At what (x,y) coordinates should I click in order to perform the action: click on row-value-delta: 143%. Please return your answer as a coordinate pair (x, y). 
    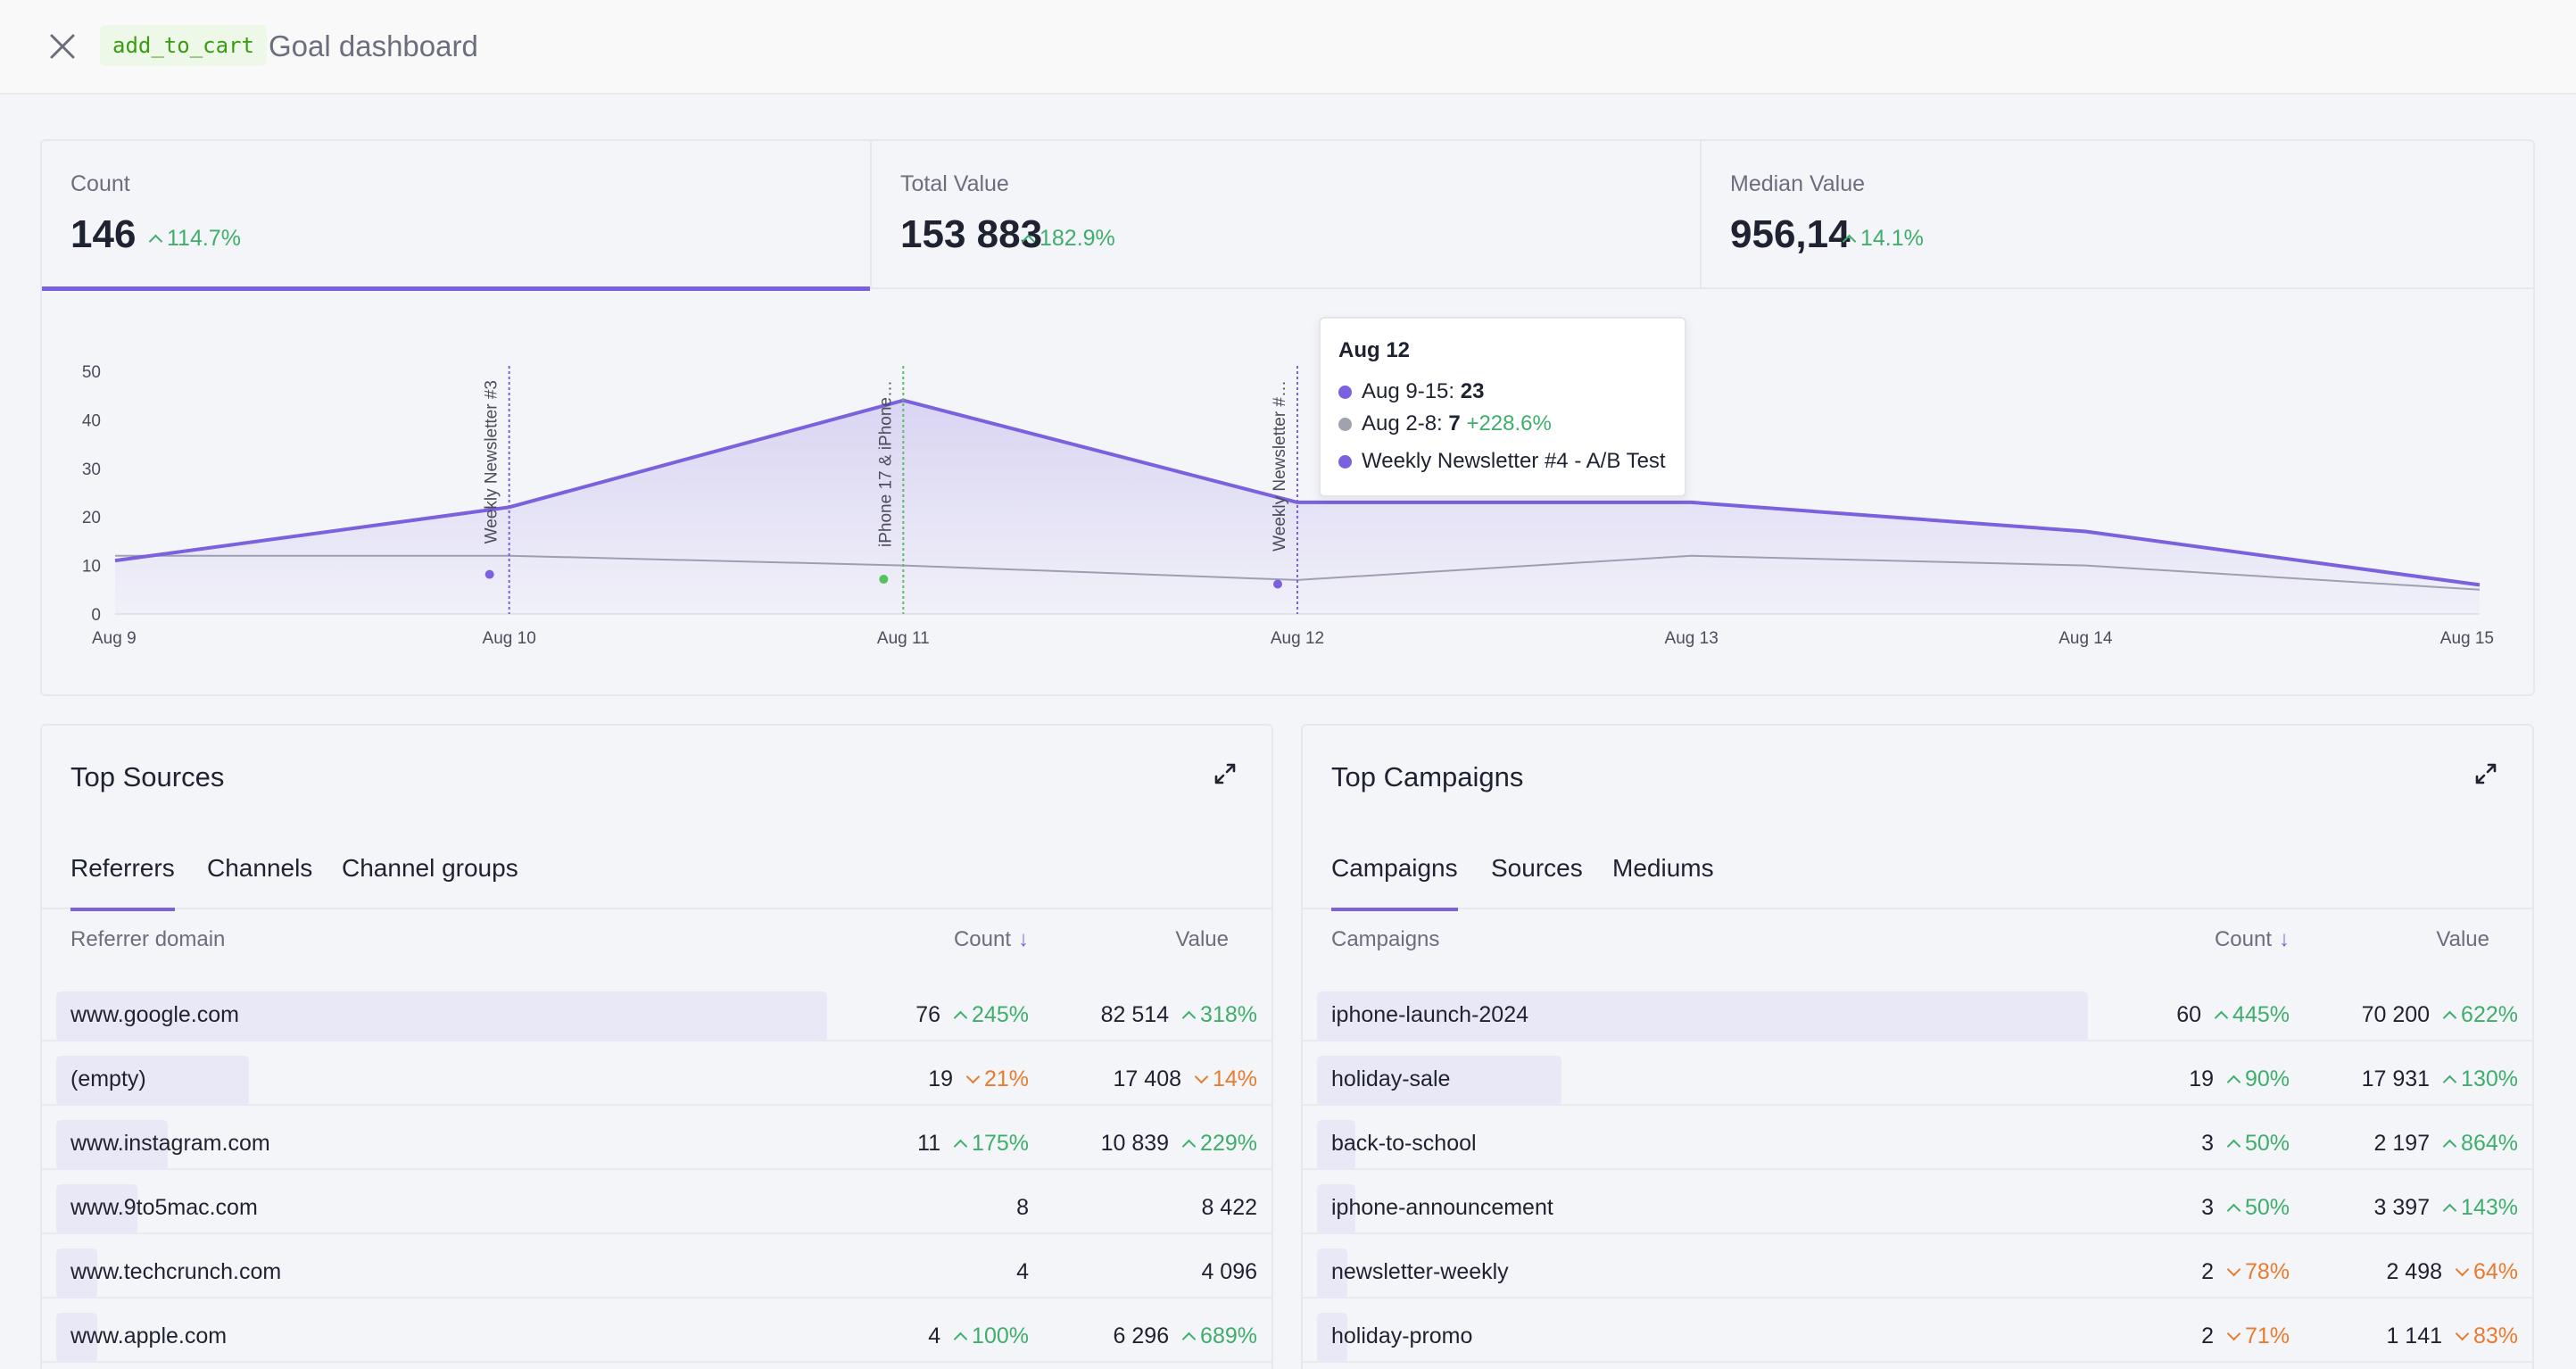
    Looking at the image, I should click on (2480, 1207).